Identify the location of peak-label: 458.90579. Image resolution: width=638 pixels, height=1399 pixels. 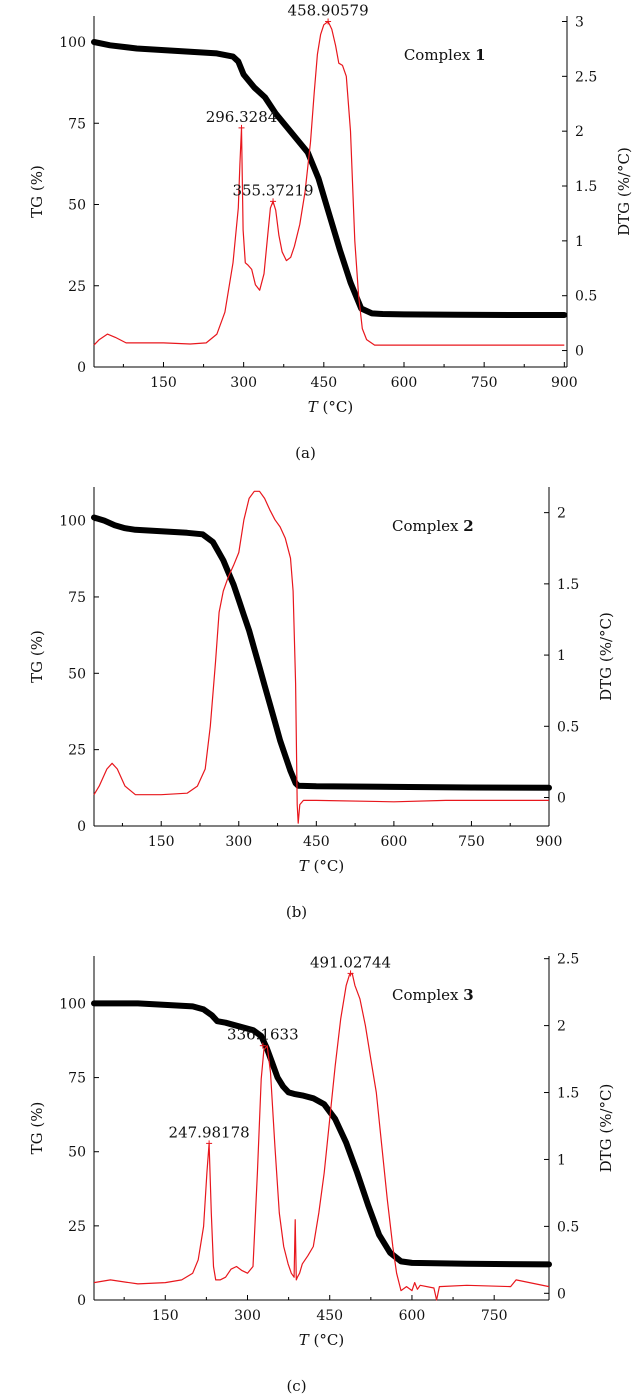
(328, 10).